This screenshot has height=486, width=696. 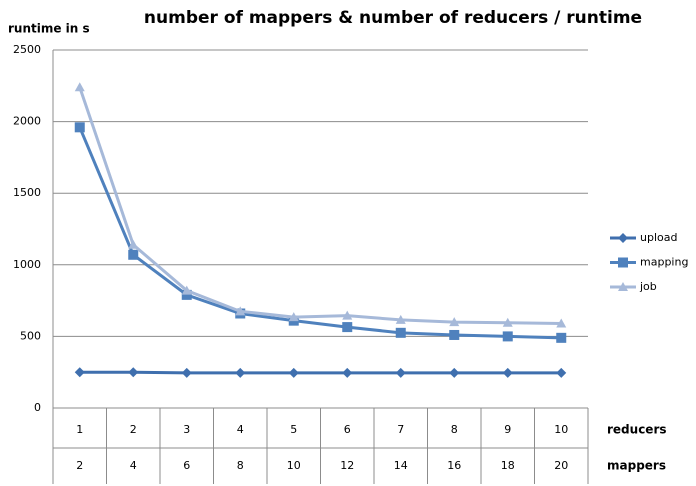 What do you see at coordinates (37, 407) in the screenshot?
I see `y-tick-label: 0` at bounding box center [37, 407].